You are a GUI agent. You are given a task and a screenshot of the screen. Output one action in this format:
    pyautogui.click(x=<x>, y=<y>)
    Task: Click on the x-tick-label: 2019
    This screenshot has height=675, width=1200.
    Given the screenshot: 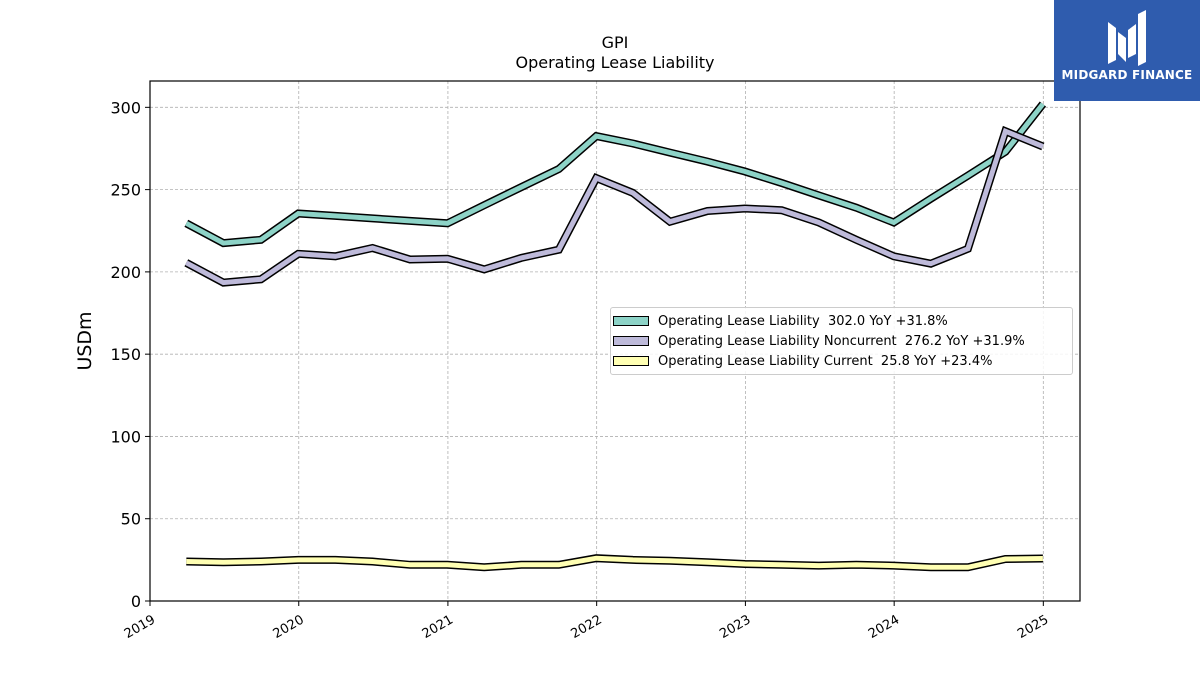 What is the action you would take?
    pyautogui.click(x=140, y=627)
    